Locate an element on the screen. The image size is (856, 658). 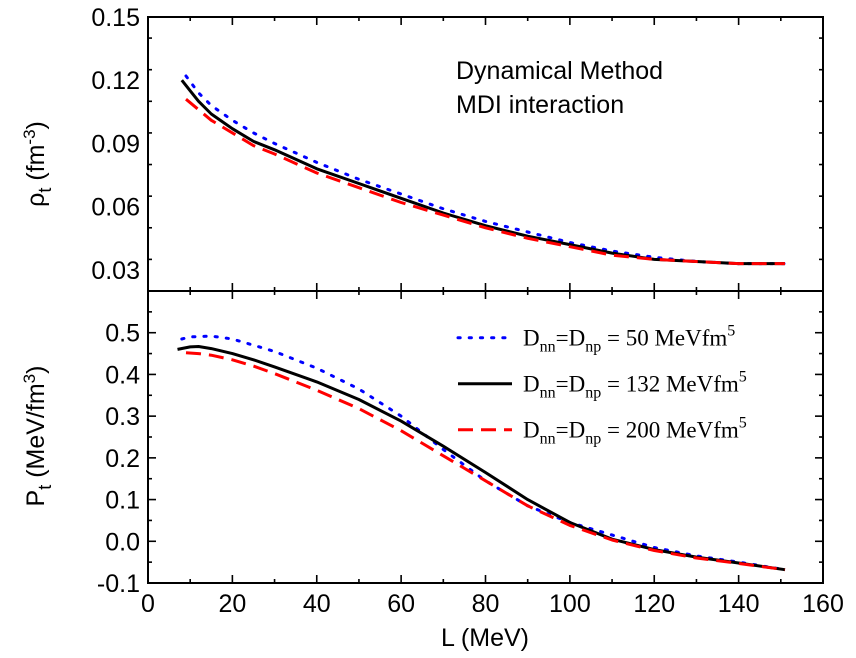
top-ytick-label: 0.06 is located at coordinates (115, 208).